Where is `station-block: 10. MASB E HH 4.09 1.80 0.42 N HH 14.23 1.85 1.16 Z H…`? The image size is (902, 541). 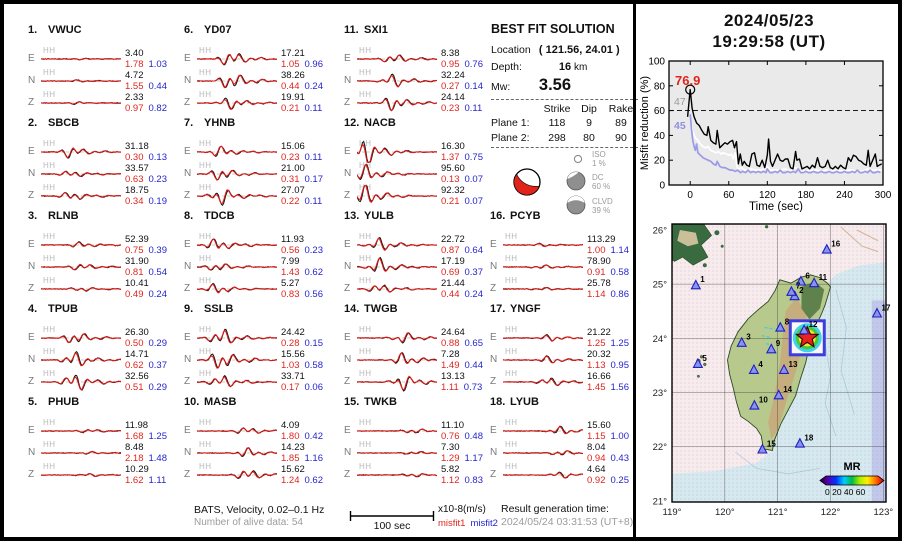 station-block: 10. MASB E HH 4.09 1.80 0.42 N HH 14.23 1.85 1.16 Z H… is located at coordinates (259, 442).